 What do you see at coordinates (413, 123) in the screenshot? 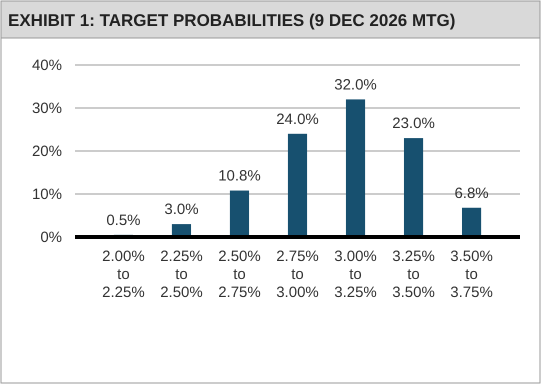
I see `data-label: 23.0%` at bounding box center [413, 123].